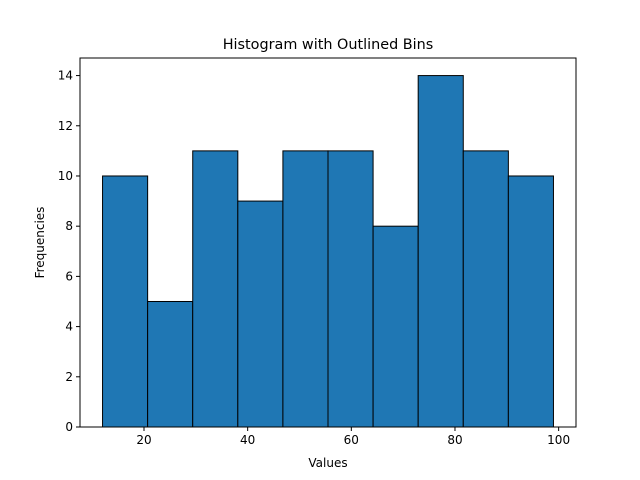 This screenshot has width=640, height=480. I want to click on x-axis-ticks: 20 40 60 80 100, so click(353, 437).